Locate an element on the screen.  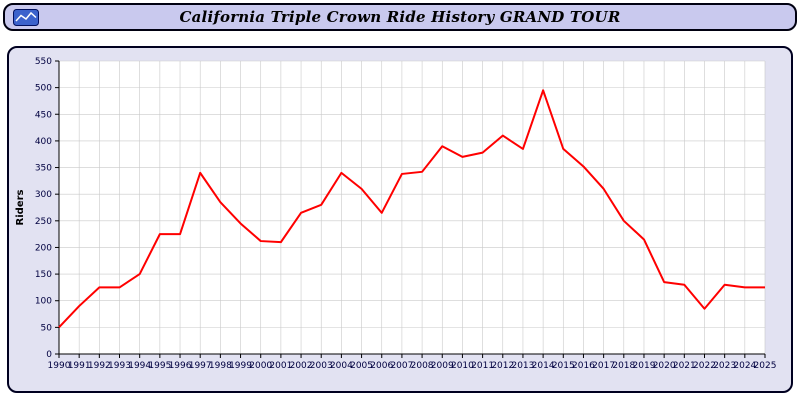
y-tick-label: 0 is located at coordinates (49, 355).